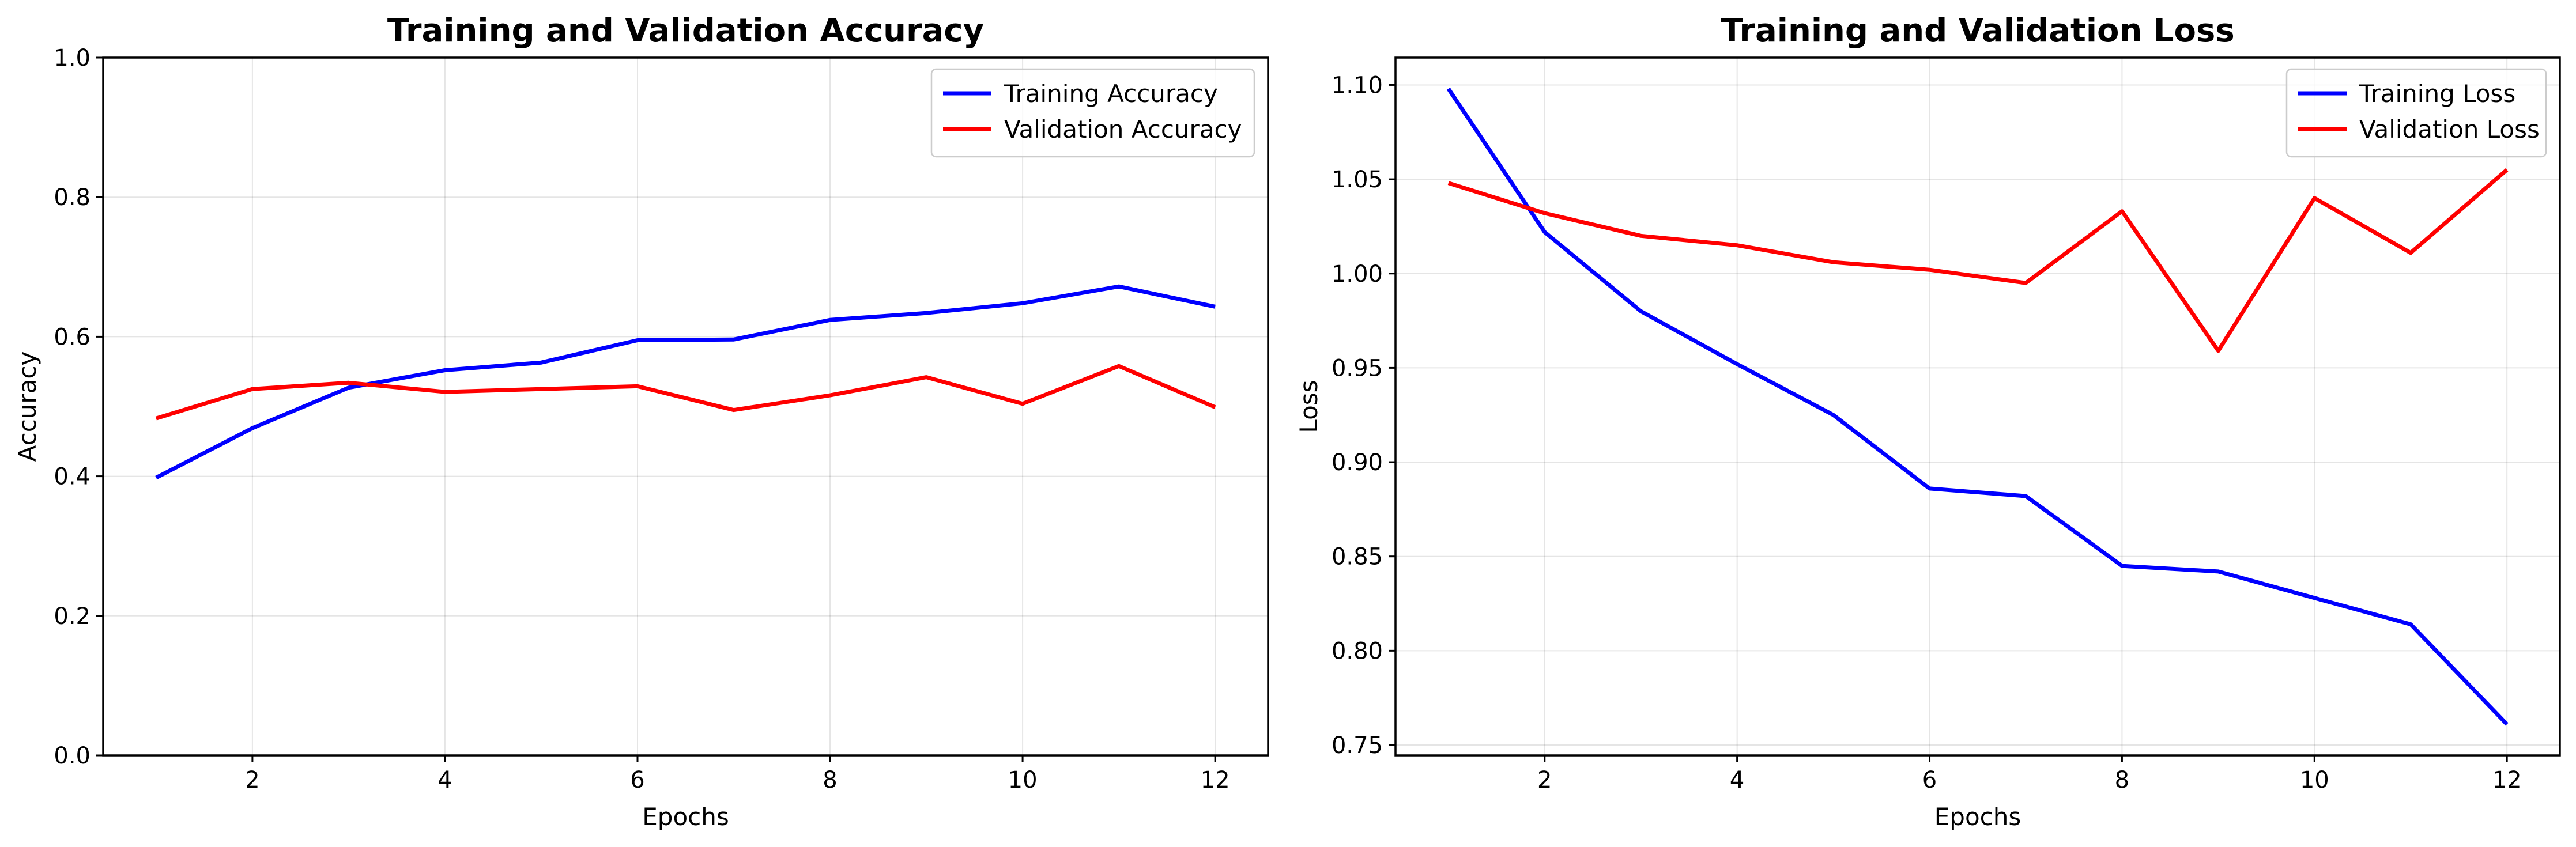  I want to click on y-tick-label: 0.4, so click(72, 477).